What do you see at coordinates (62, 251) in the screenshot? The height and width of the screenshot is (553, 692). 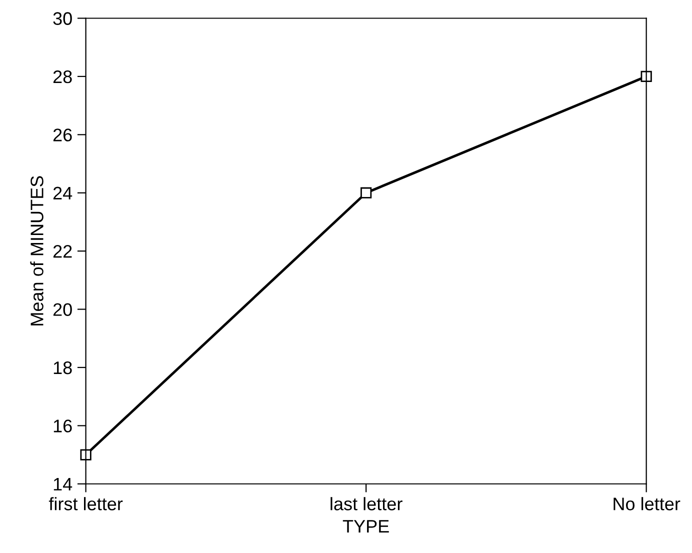 I see `y-tick-label: 22` at bounding box center [62, 251].